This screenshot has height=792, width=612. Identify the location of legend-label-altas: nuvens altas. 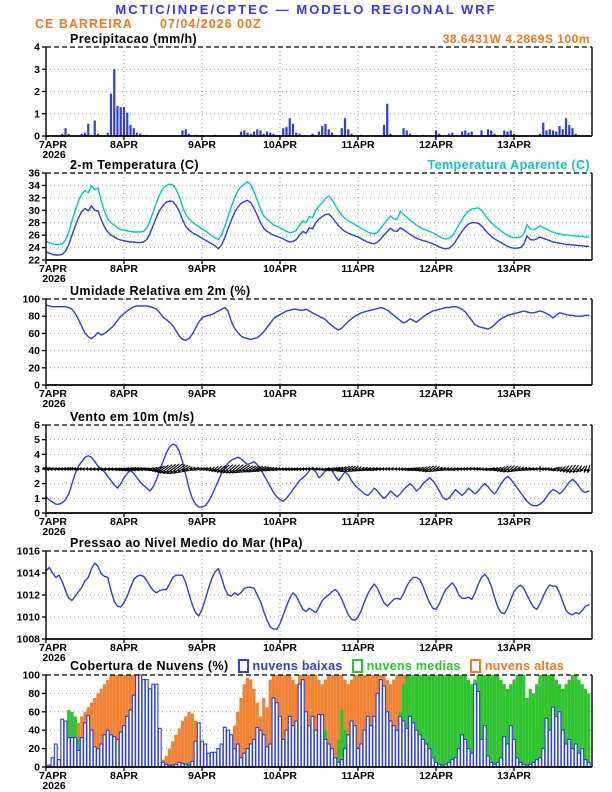
(524, 666).